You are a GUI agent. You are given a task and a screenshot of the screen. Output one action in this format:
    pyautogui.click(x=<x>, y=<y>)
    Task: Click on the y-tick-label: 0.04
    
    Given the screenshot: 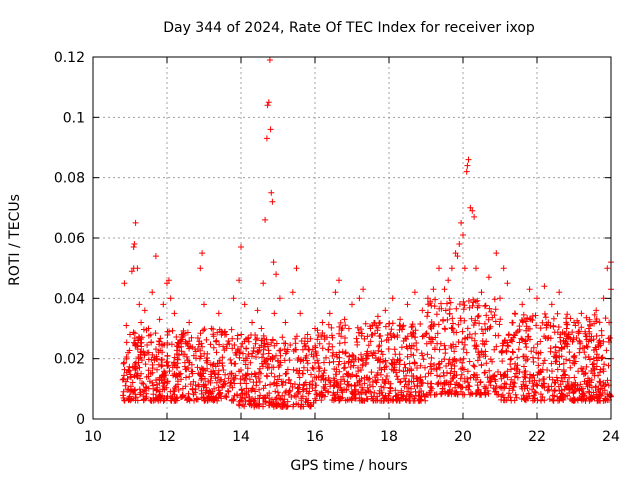 What is the action you would take?
    pyautogui.click(x=69, y=299)
    